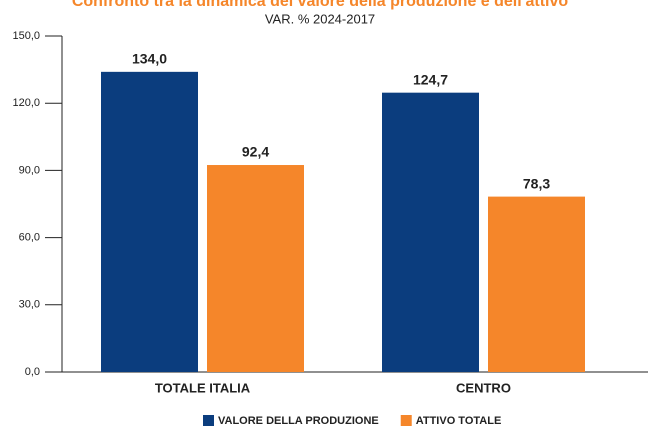 This screenshot has width=648, height=428. What do you see at coordinates (320, 18) in the screenshot?
I see `chart-subtitle: VAR. % 2024-2017` at bounding box center [320, 18].